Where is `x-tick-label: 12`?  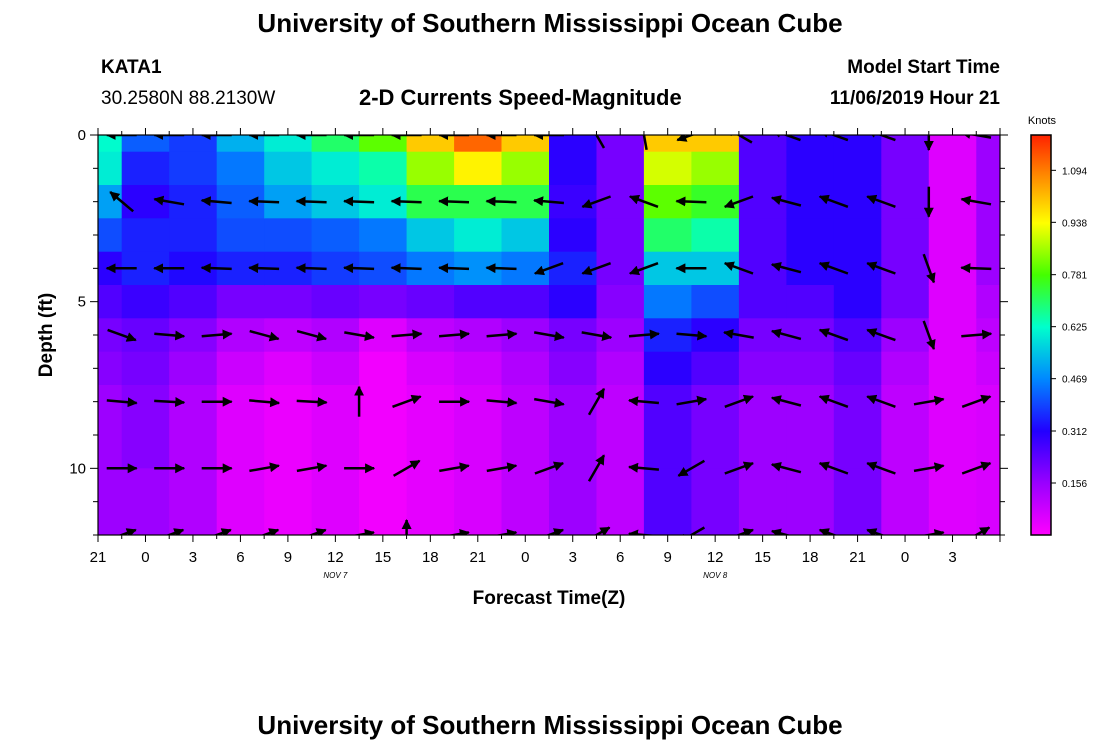 x-tick-label: 12 is located at coordinates (715, 557).